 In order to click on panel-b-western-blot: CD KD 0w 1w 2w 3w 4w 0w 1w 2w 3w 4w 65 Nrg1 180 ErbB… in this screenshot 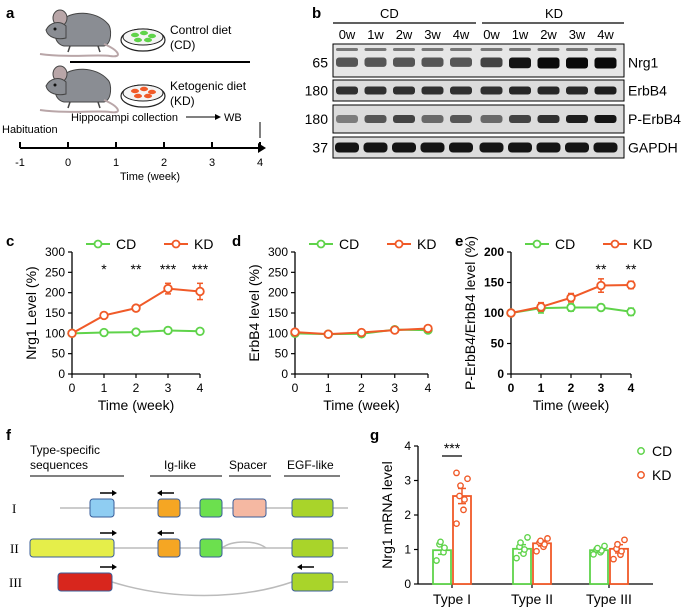, I will do `click(493, 82)`.